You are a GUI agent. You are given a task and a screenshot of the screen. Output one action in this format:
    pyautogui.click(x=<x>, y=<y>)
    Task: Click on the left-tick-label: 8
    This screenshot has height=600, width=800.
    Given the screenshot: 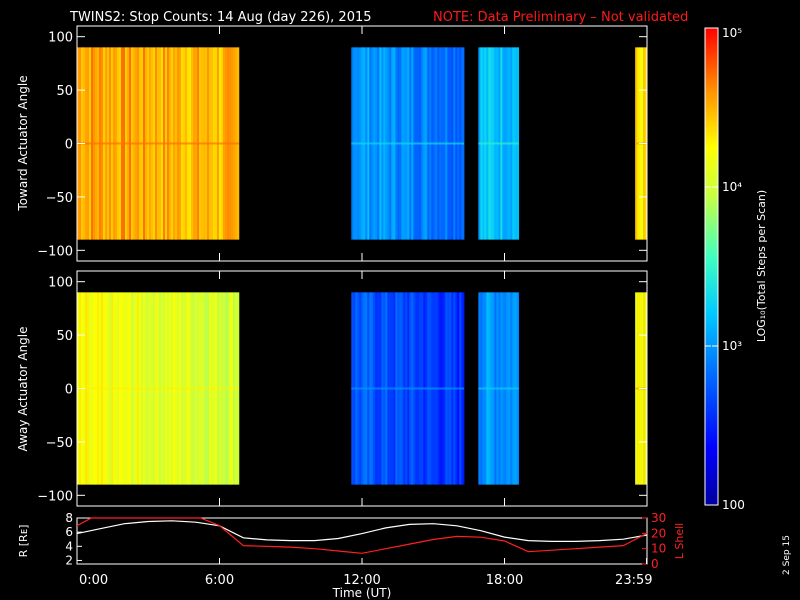 What is the action you would take?
    pyautogui.click(x=69, y=518)
    